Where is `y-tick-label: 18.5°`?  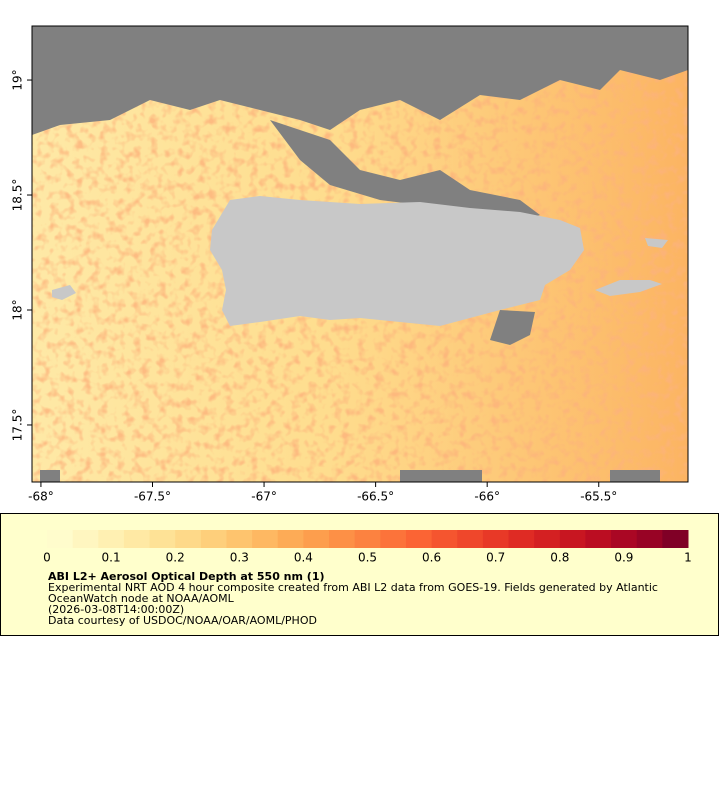 y-tick-label: 18.5° is located at coordinates (18, 195).